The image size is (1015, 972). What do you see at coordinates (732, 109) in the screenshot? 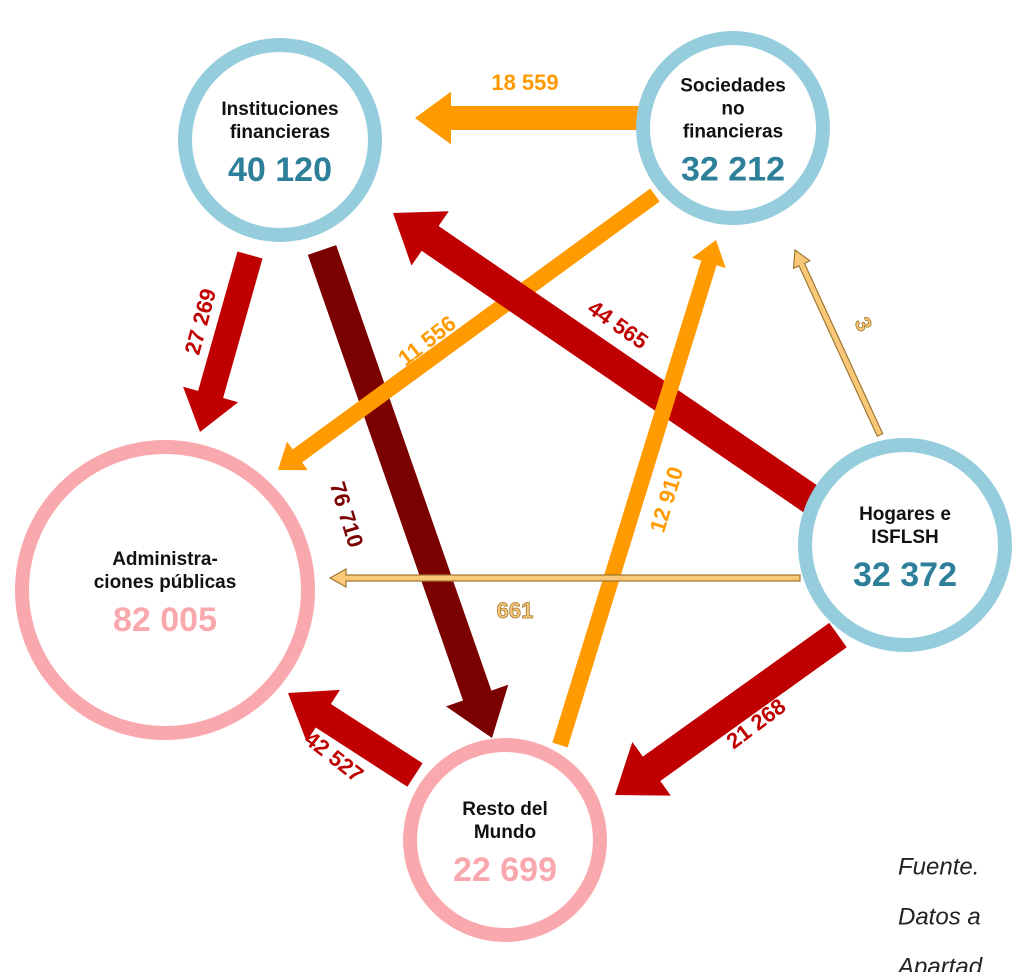
I see `node-label: no` at bounding box center [732, 109].